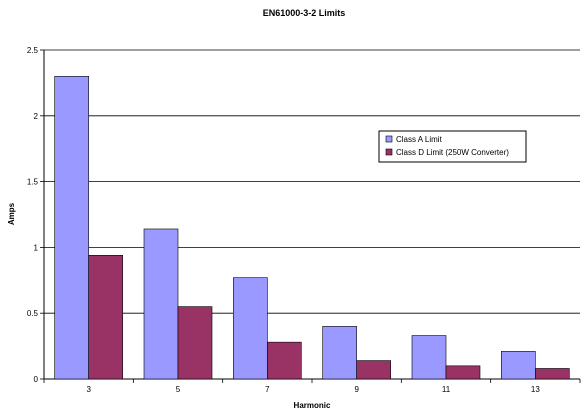  I want to click on x-tick-label: 13, so click(535, 389).